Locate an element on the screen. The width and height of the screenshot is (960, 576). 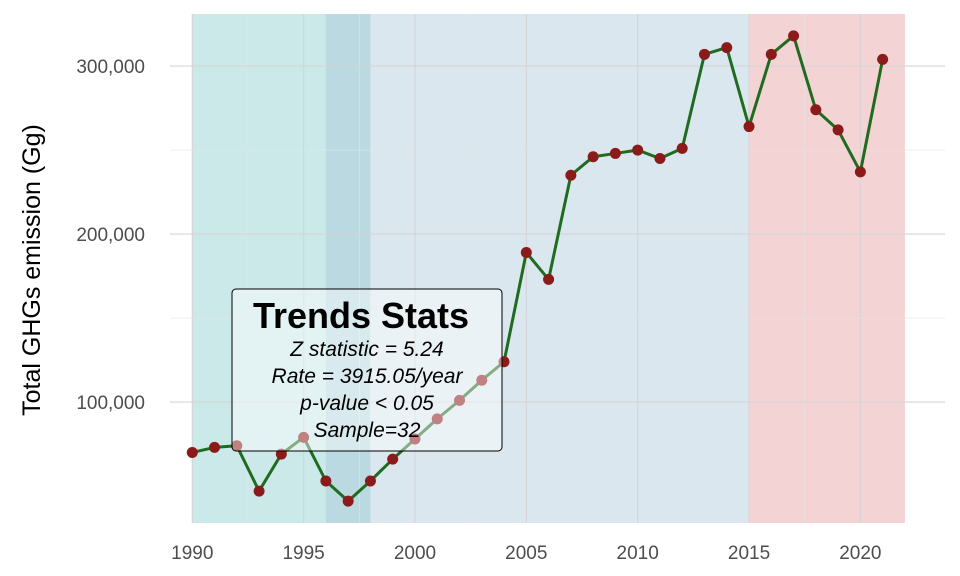
data-point-2019 is located at coordinates (838, 130).